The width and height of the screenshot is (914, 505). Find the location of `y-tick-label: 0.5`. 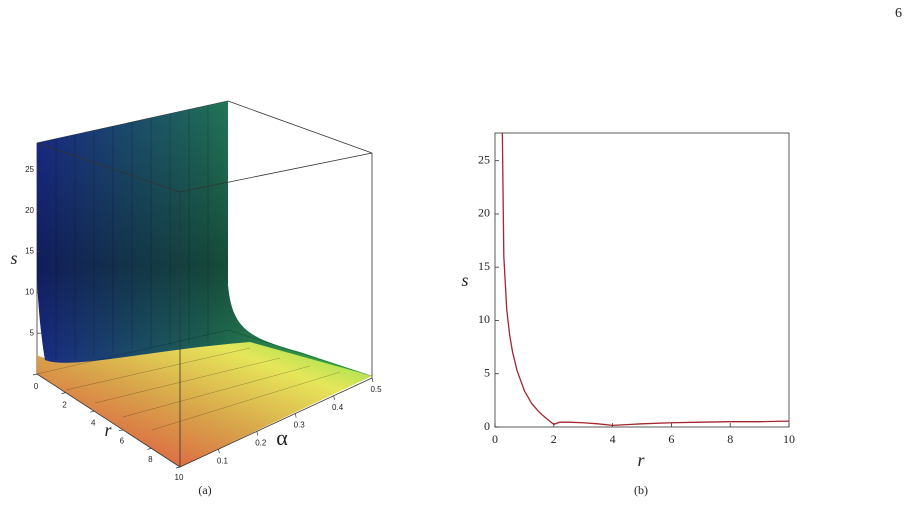

y-tick-label: 0.5 is located at coordinates (376, 389).